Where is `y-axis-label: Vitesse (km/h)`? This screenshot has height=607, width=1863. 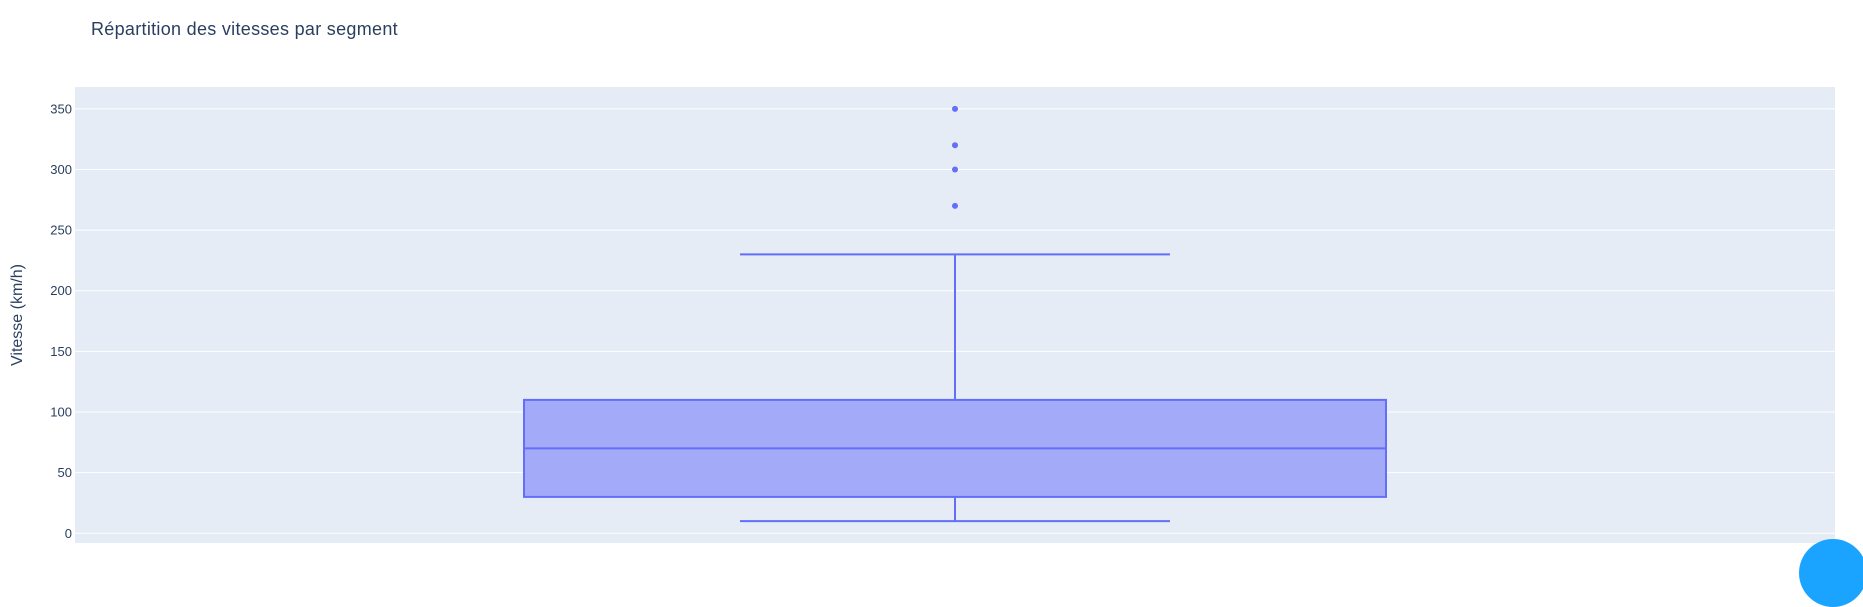
y-axis-label: Vitesse (km/h) is located at coordinates (17, 315).